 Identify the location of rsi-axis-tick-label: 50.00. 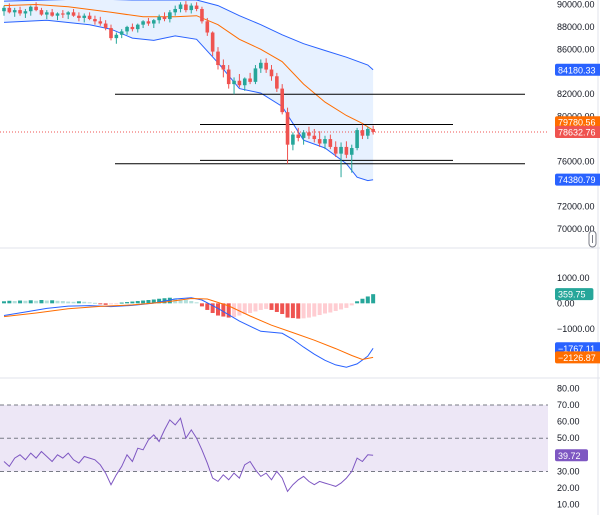
(568, 438).